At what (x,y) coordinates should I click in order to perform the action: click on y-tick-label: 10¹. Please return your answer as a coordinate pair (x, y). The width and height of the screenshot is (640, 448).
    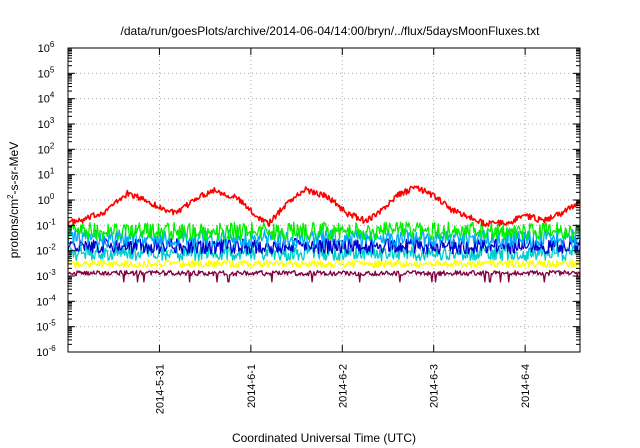
    Looking at the image, I should click on (46, 174).